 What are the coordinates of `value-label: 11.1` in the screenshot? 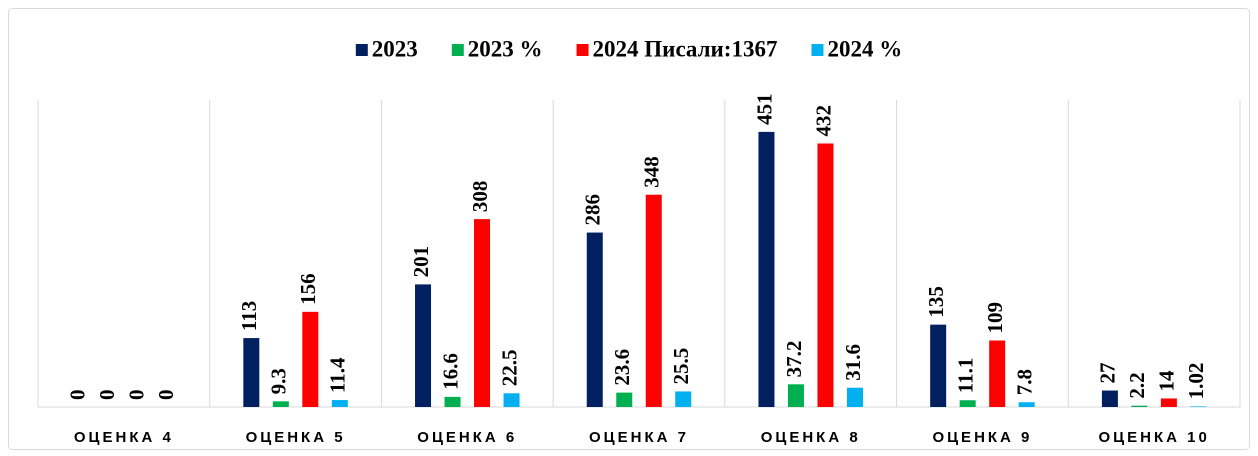 It's located at (965, 376).